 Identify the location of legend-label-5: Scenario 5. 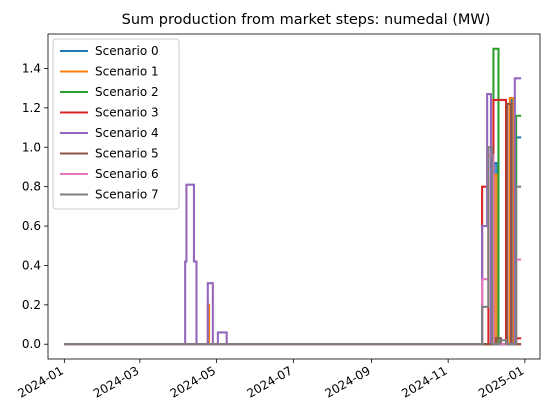
(127, 154).